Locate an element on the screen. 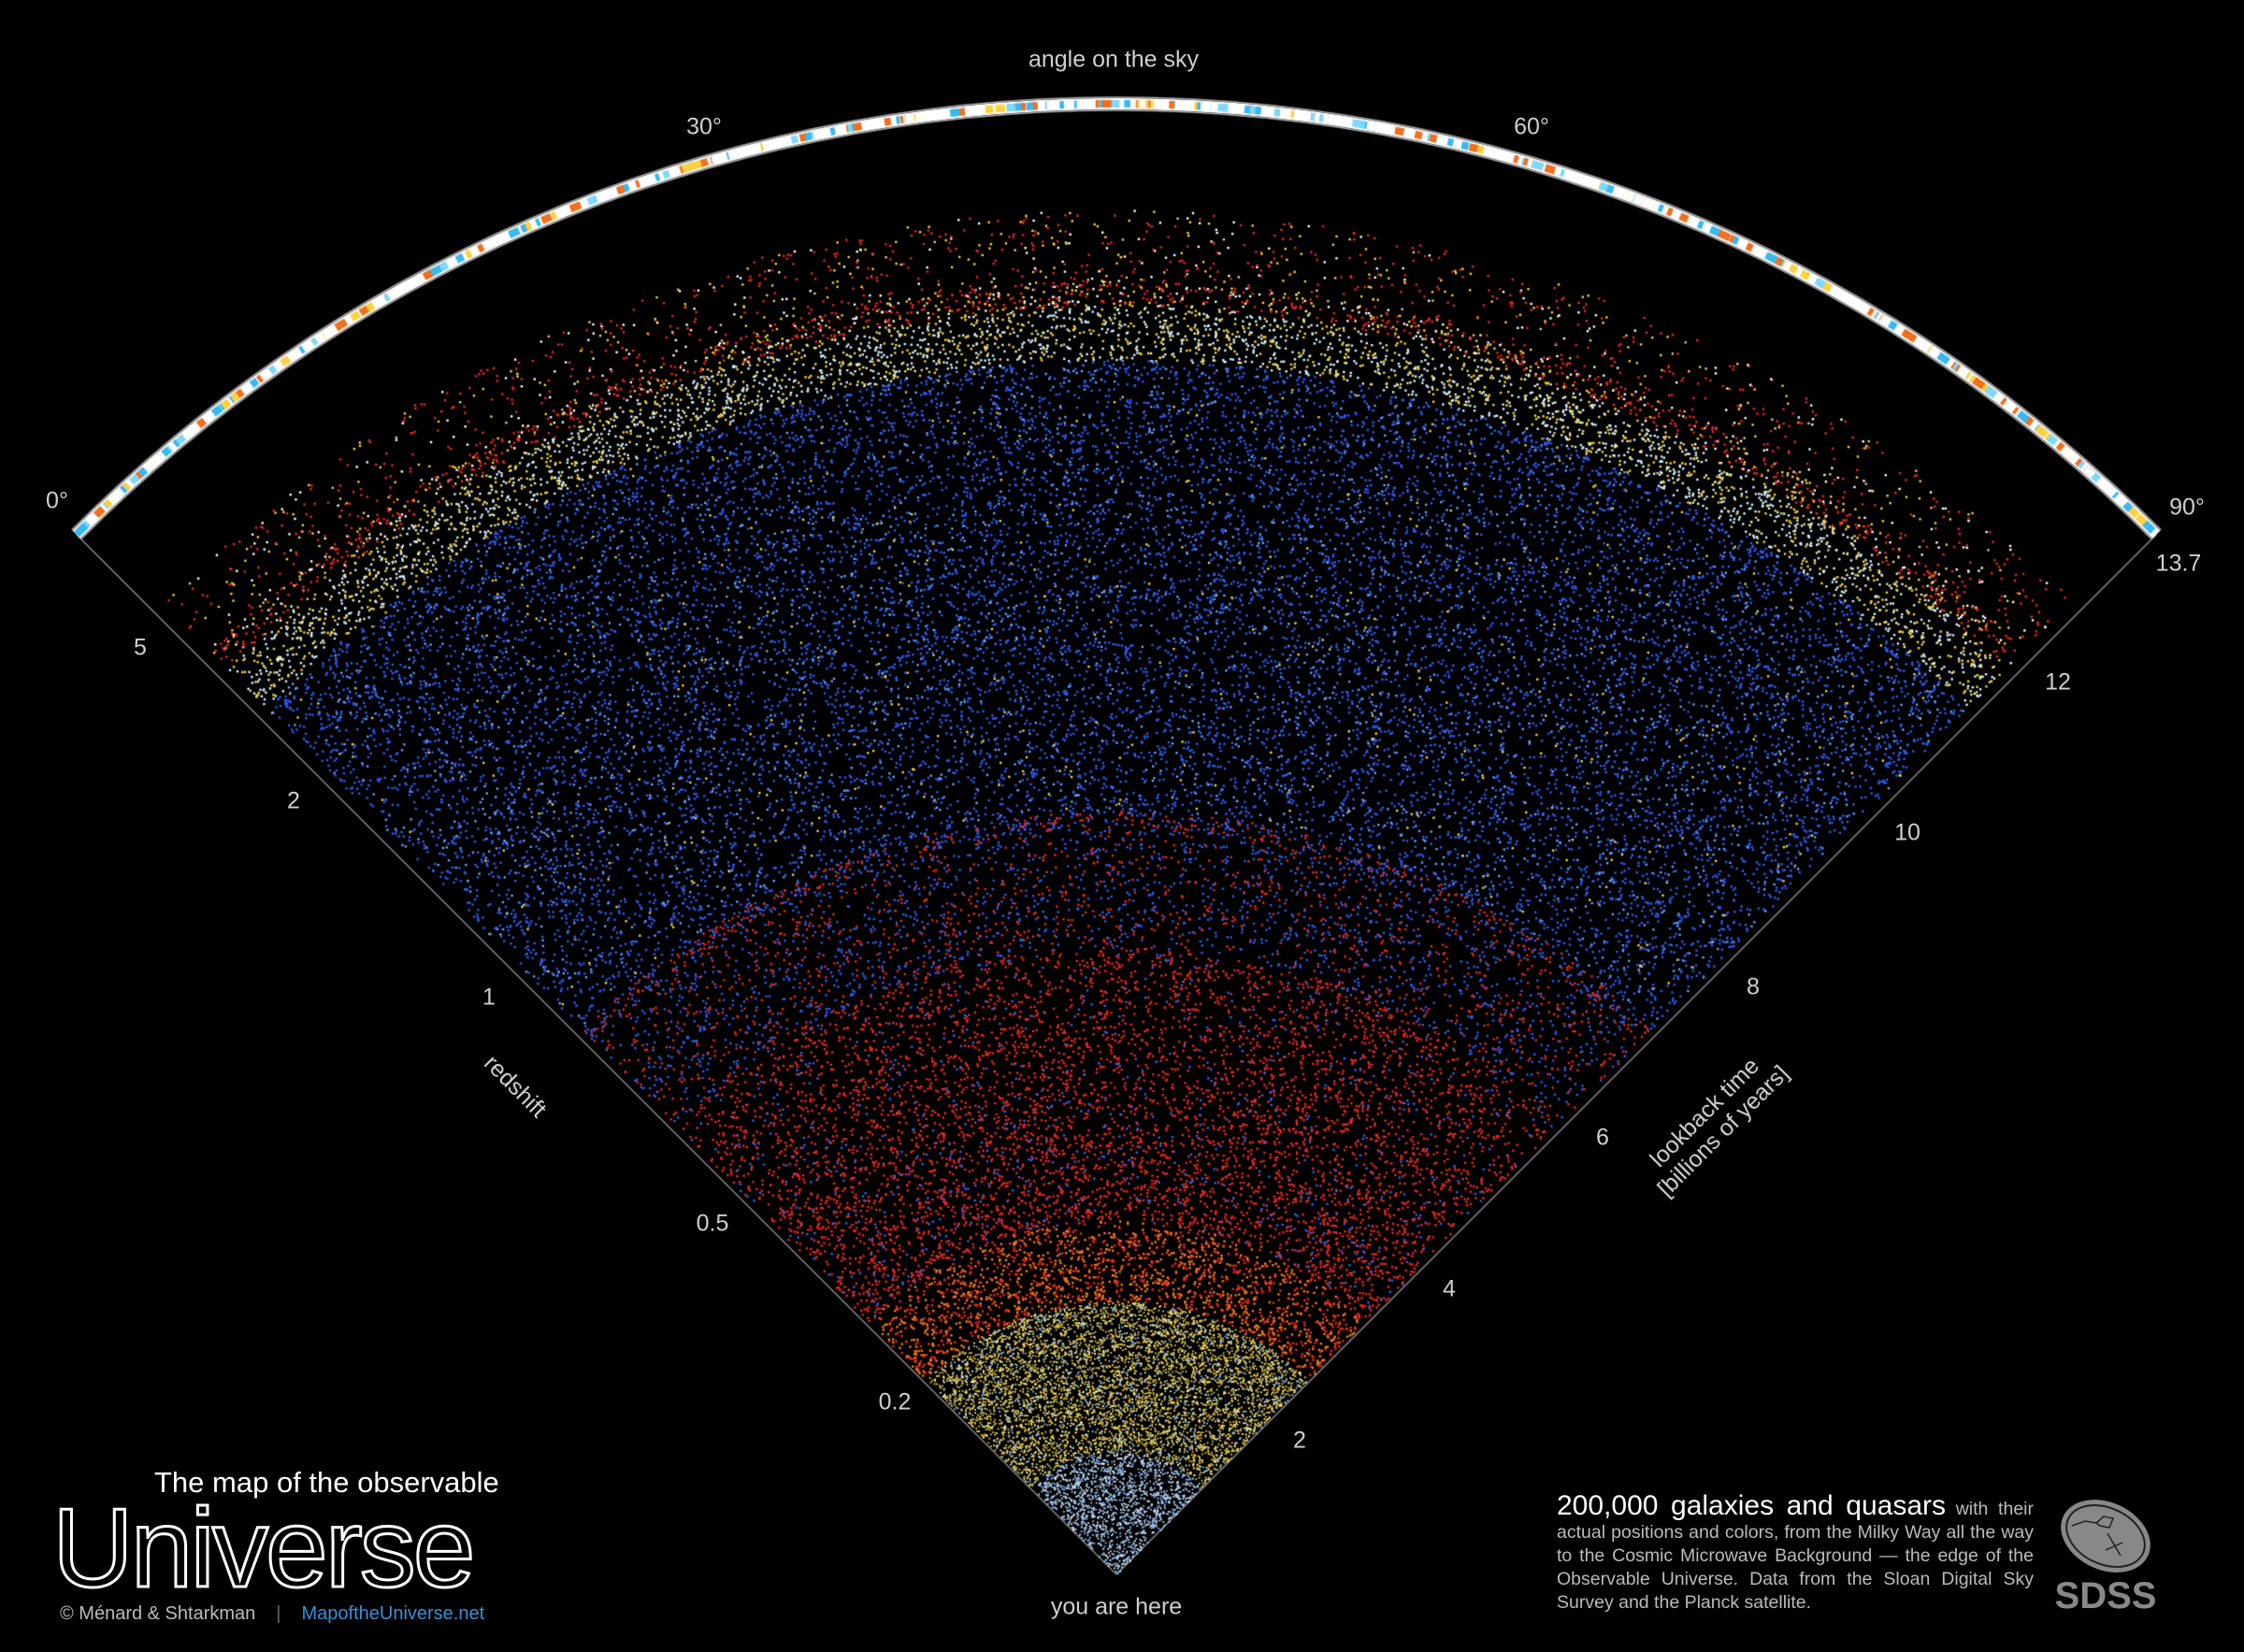 The image size is (2244, 1652). sdss-logo-text: SDSS is located at coordinates (2106, 1596).